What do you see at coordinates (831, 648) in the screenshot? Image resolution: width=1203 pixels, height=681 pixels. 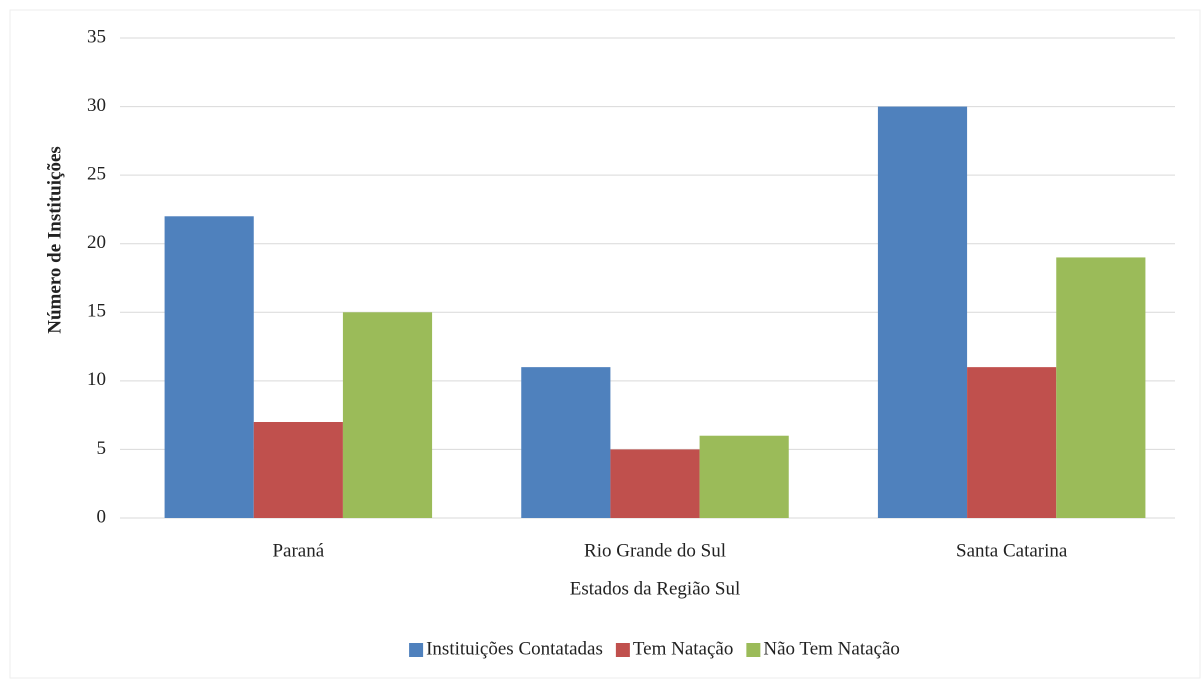 I see `legend-label: Não Tem Natação` at bounding box center [831, 648].